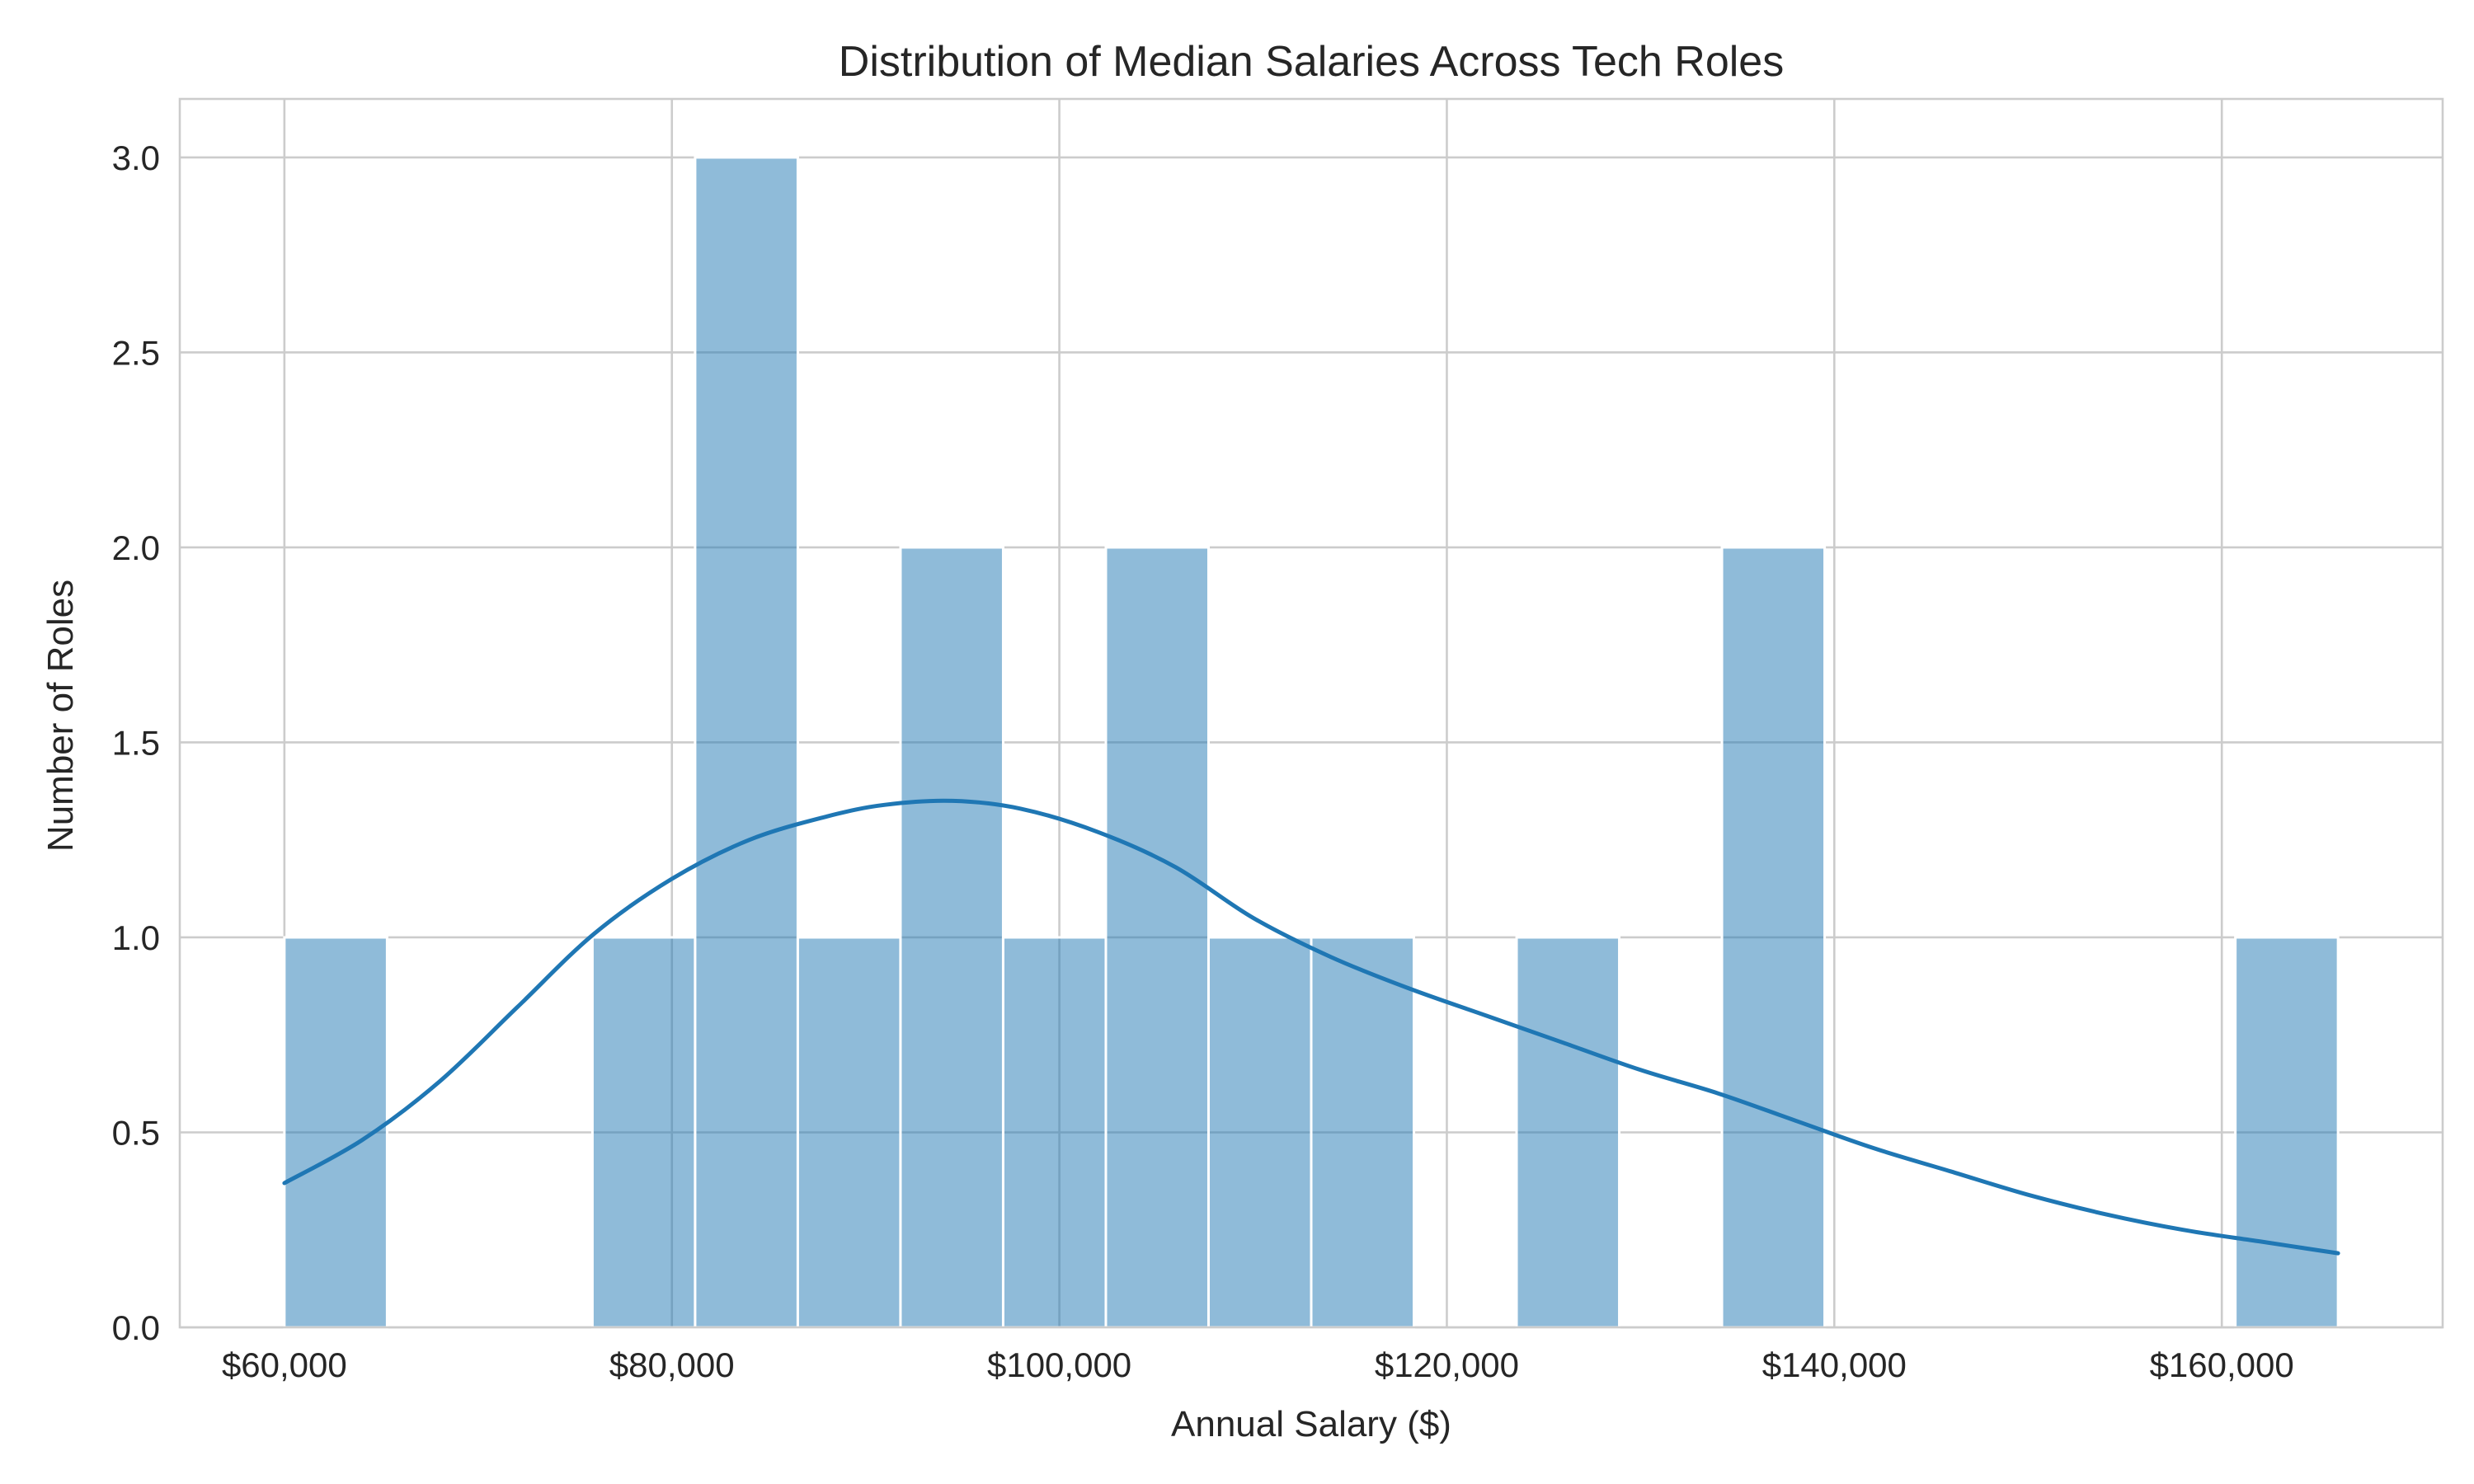 This screenshot has width=2474, height=1484. Describe the element at coordinates (60, 716) in the screenshot. I see `y-axis-label: Number of Roles` at that location.